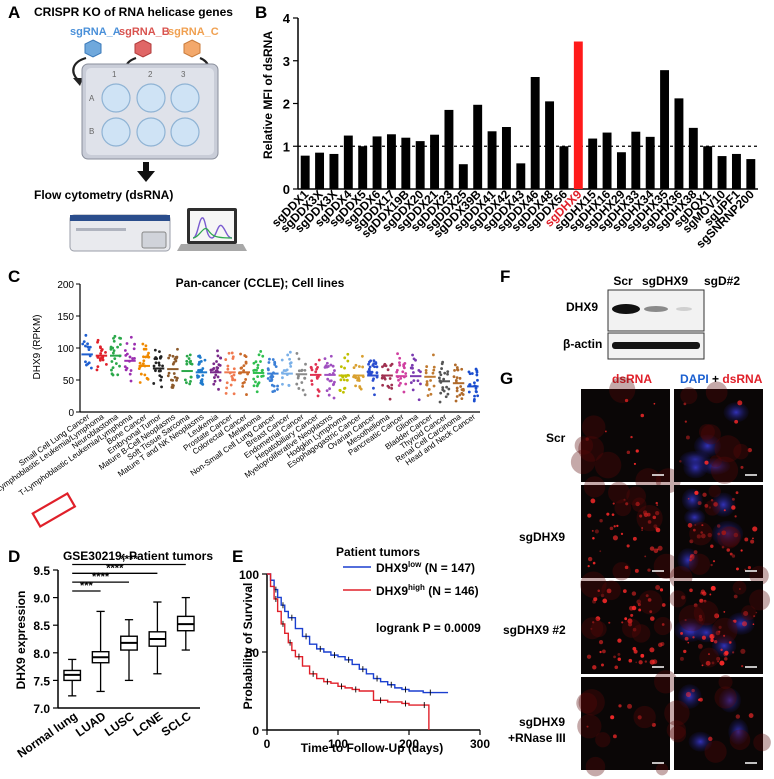 This screenshot has width=774, height=779. What do you see at coordinates (53, 455) in the screenshot?
I see `x-tick-label: B-Lymphoblastic Leukemia/Lymphoma` at bounding box center [53, 455].